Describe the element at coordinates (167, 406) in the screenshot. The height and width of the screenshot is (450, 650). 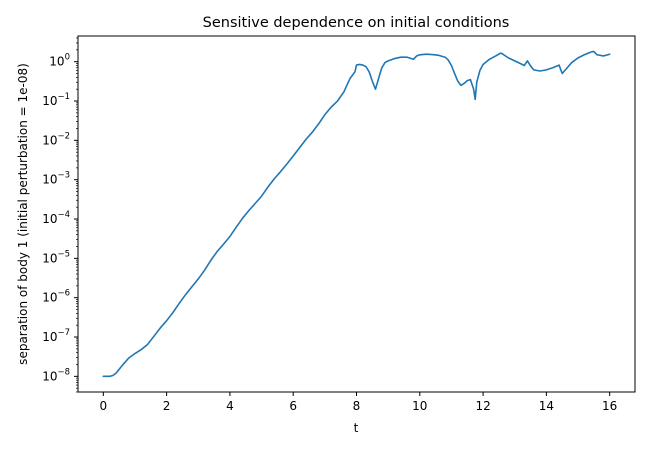
I see `x-tick-label: 2` at that location.